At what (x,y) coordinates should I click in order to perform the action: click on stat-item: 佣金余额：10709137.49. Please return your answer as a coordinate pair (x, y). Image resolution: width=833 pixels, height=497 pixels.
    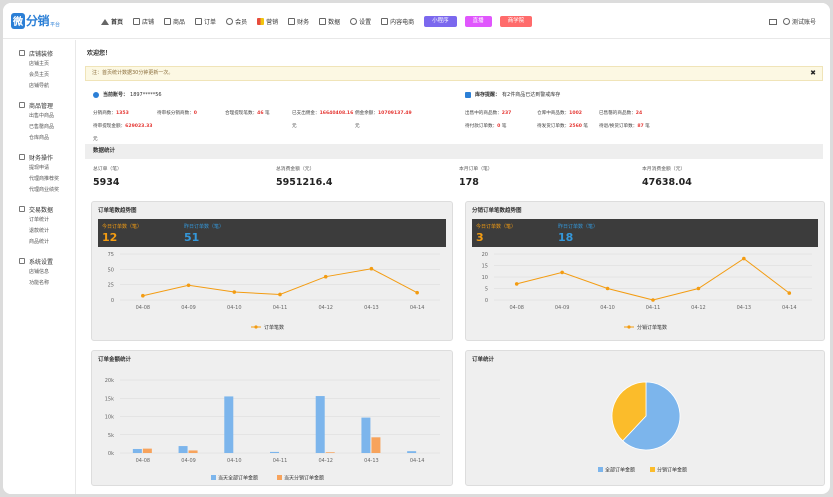
    Looking at the image, I should click on (383, 113).